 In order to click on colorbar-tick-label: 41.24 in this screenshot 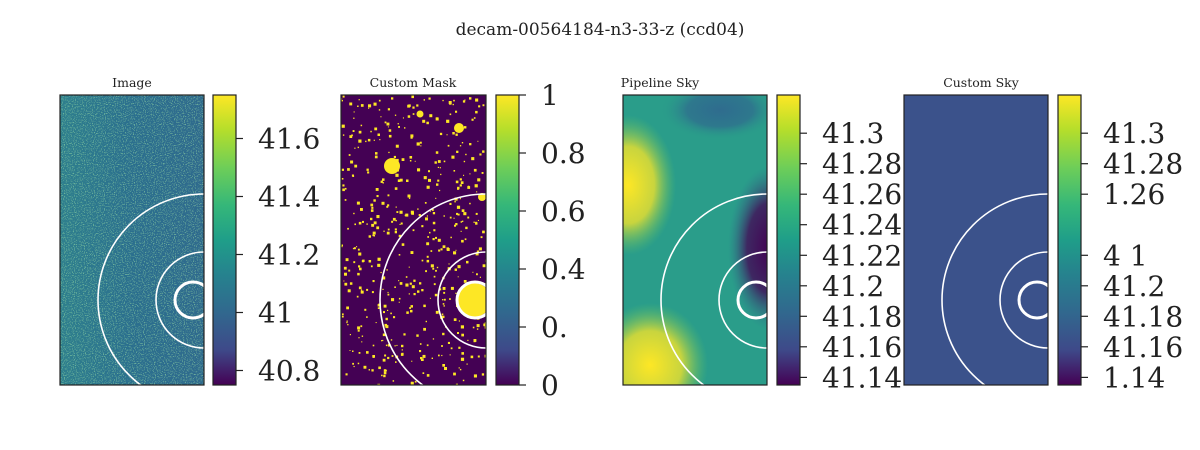, I will do `click(862, 225)`.